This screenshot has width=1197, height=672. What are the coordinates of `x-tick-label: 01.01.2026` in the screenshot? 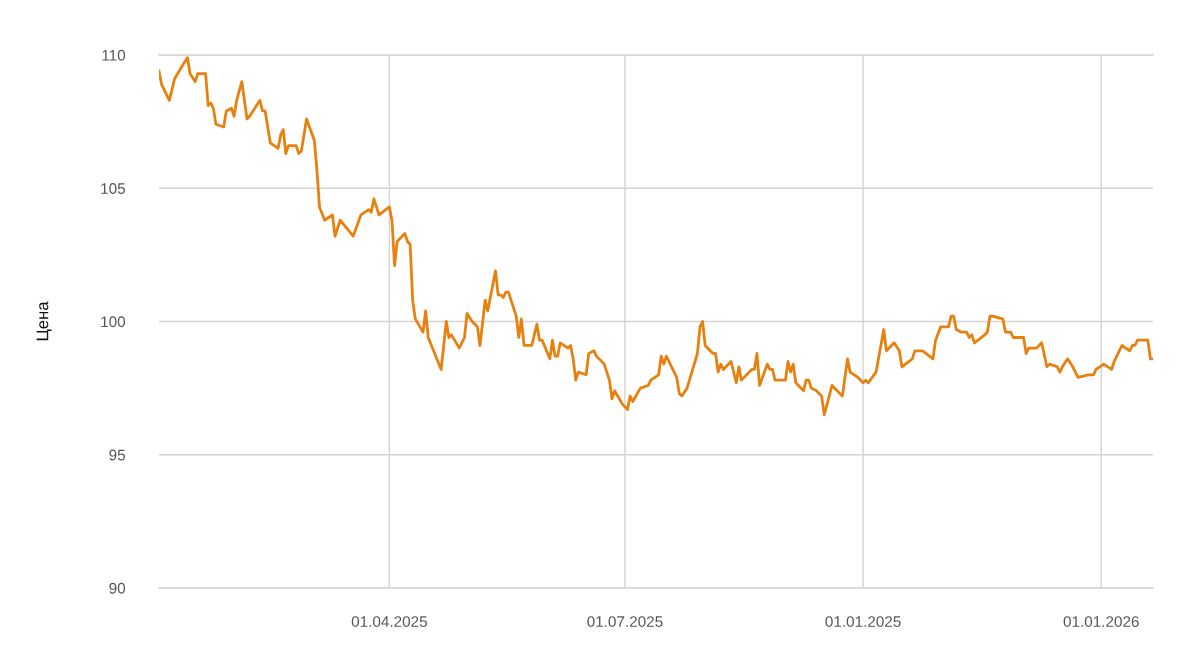 It's located at (1101, 621).